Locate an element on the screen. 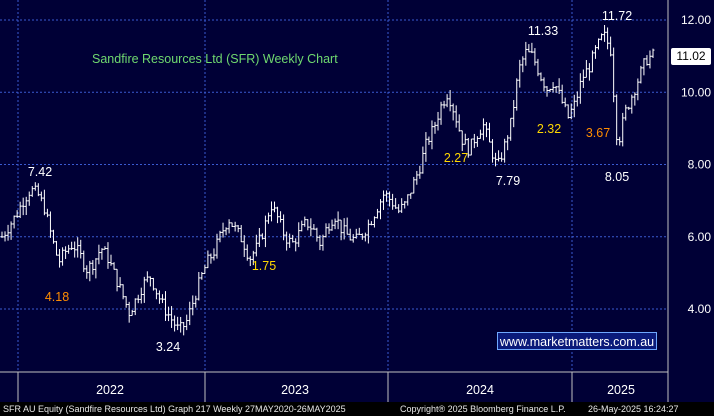 This screenshot has height=416, width=714. x-tick-label: 2022 is located at coordinates (110, 390).